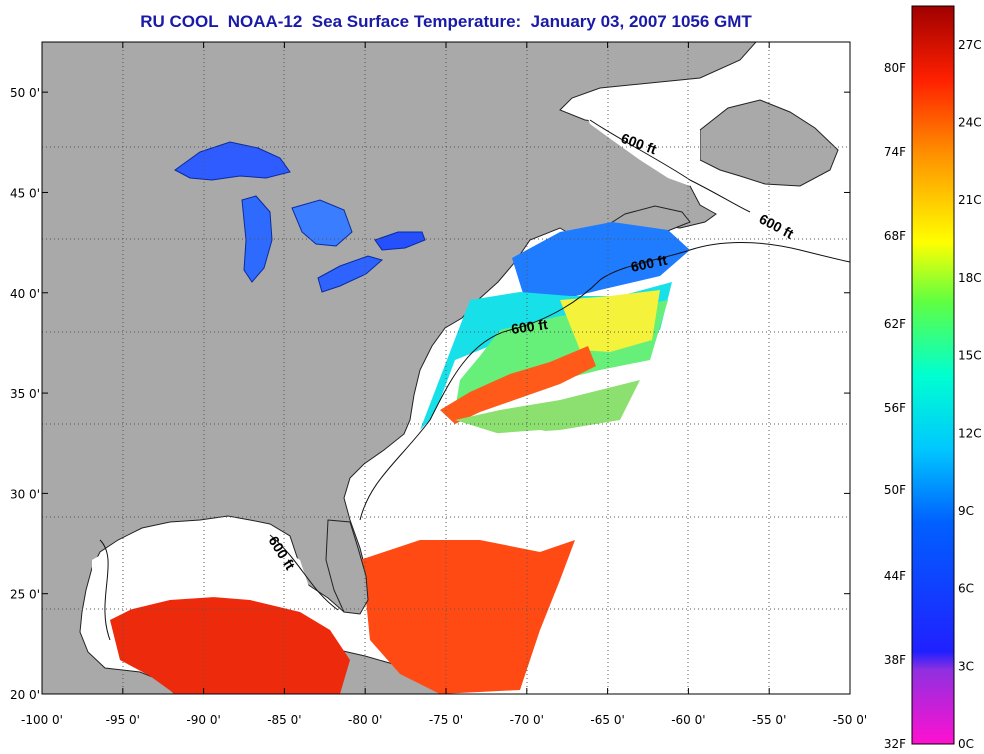 This screenshot has width=984, height=754. I want to click on lat-tick-label: 30 0', so click(25, 494).